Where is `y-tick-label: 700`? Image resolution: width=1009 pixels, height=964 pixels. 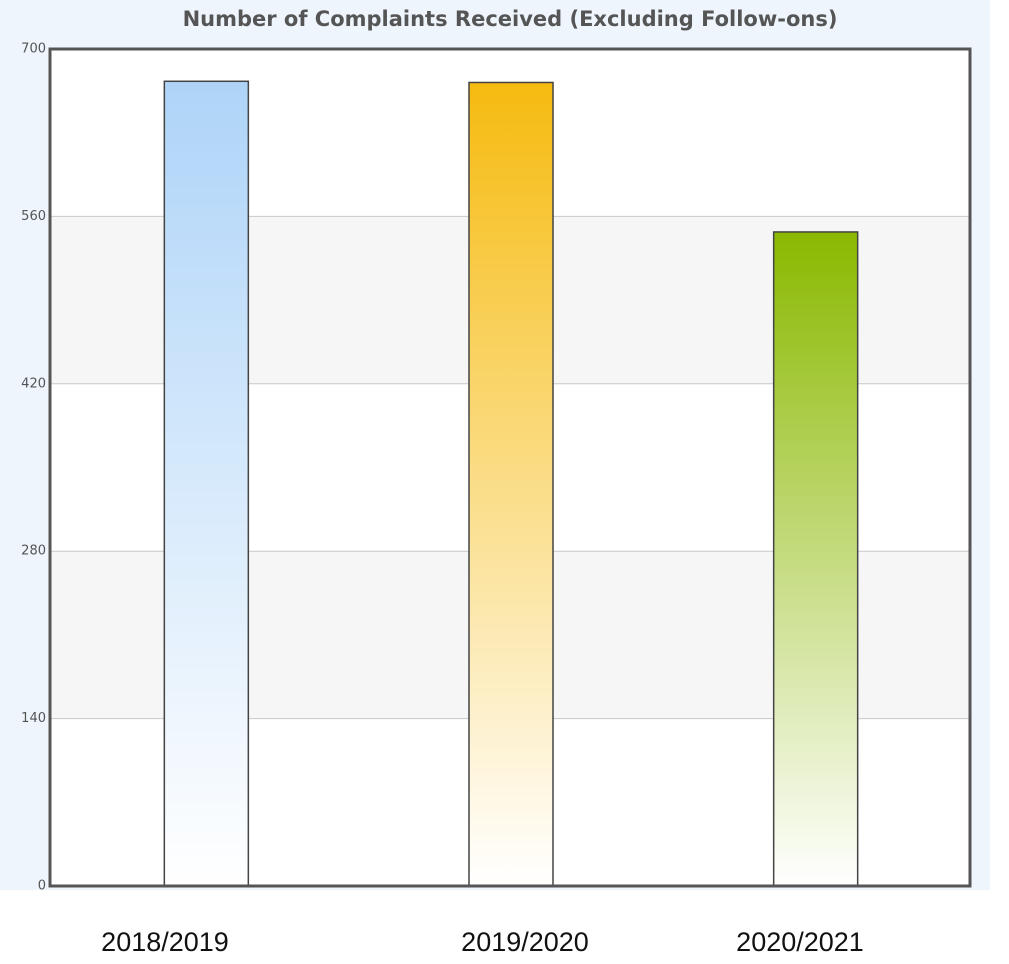
y-tick-label: 700 is located at coordinates (33, 49).